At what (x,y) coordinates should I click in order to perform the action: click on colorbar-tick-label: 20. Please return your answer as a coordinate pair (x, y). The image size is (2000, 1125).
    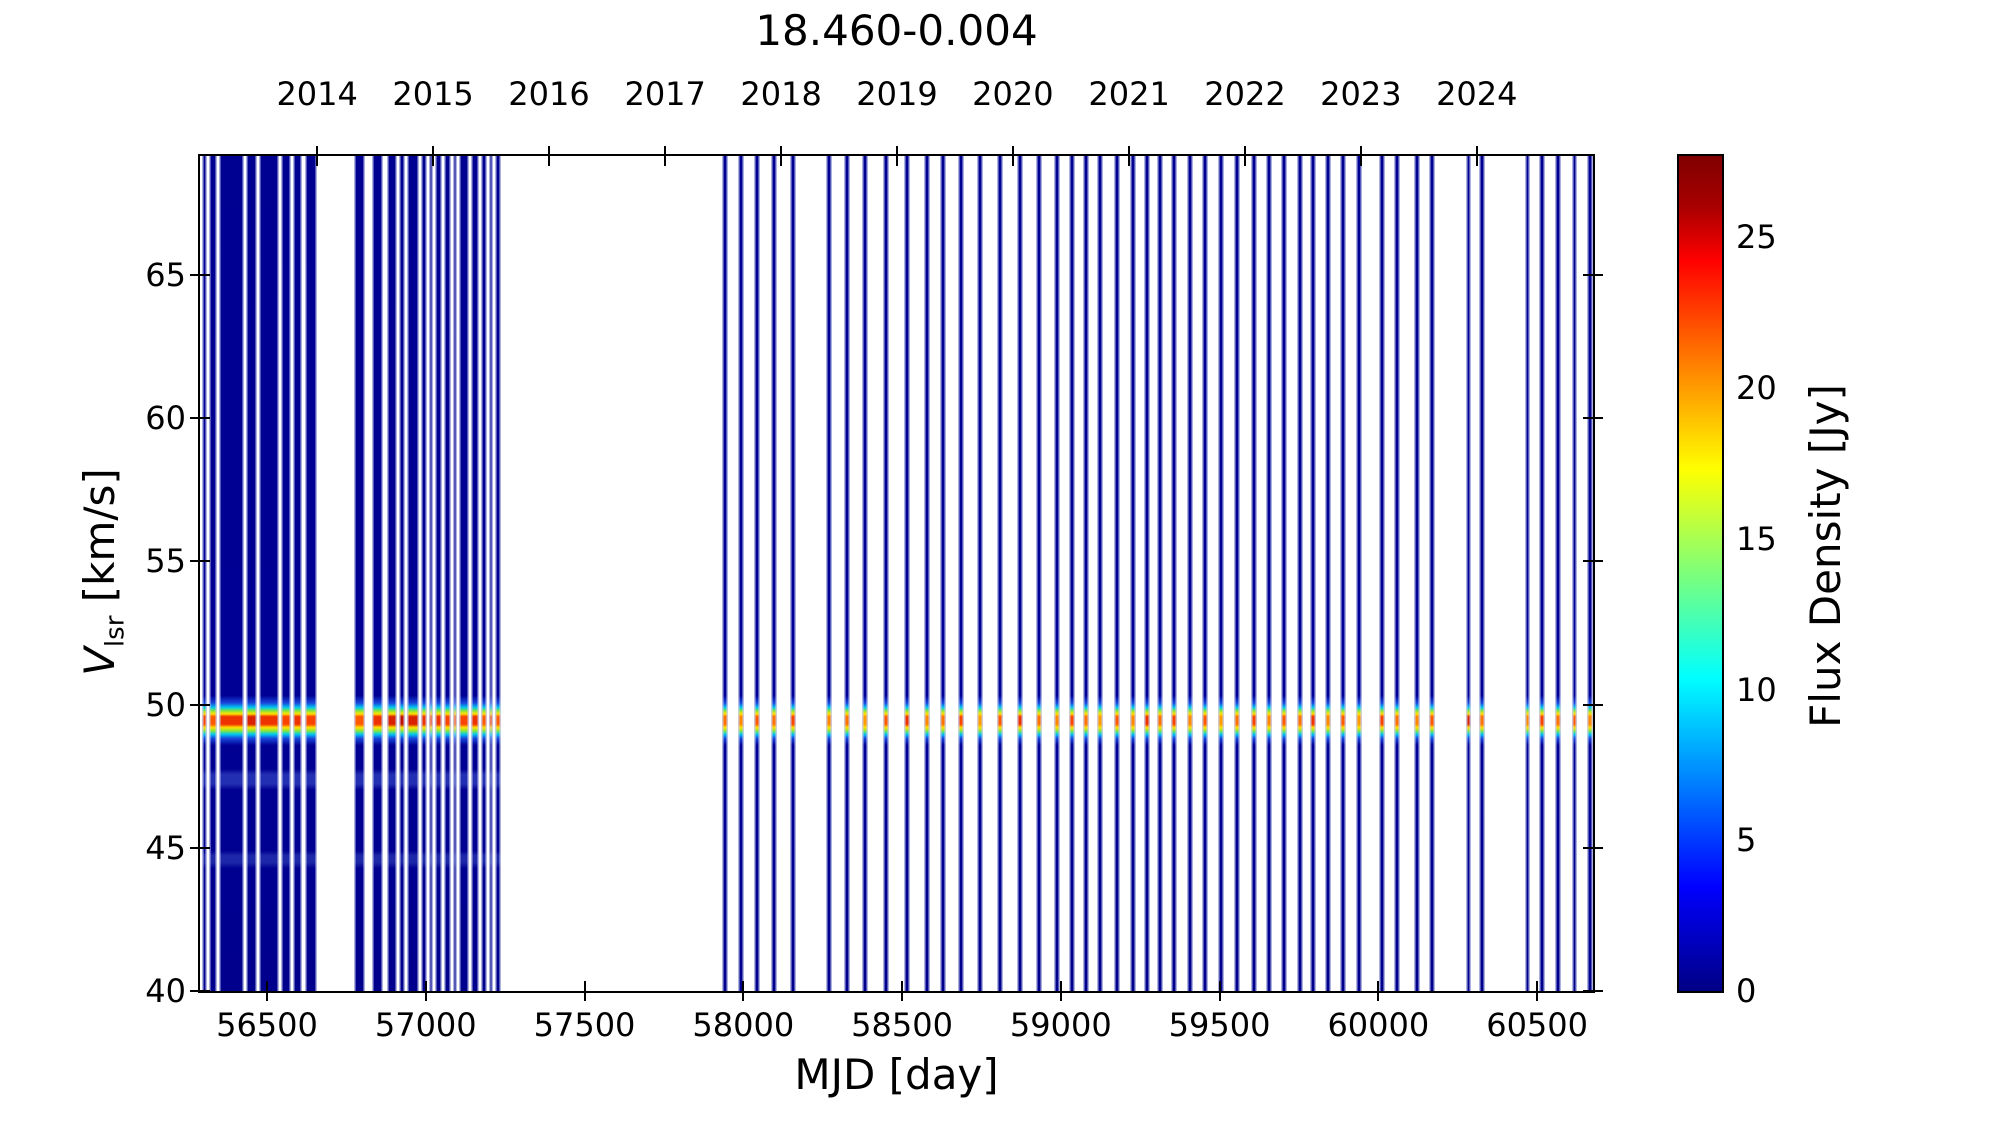
    Looking at the image, I should click on (1756, 388).